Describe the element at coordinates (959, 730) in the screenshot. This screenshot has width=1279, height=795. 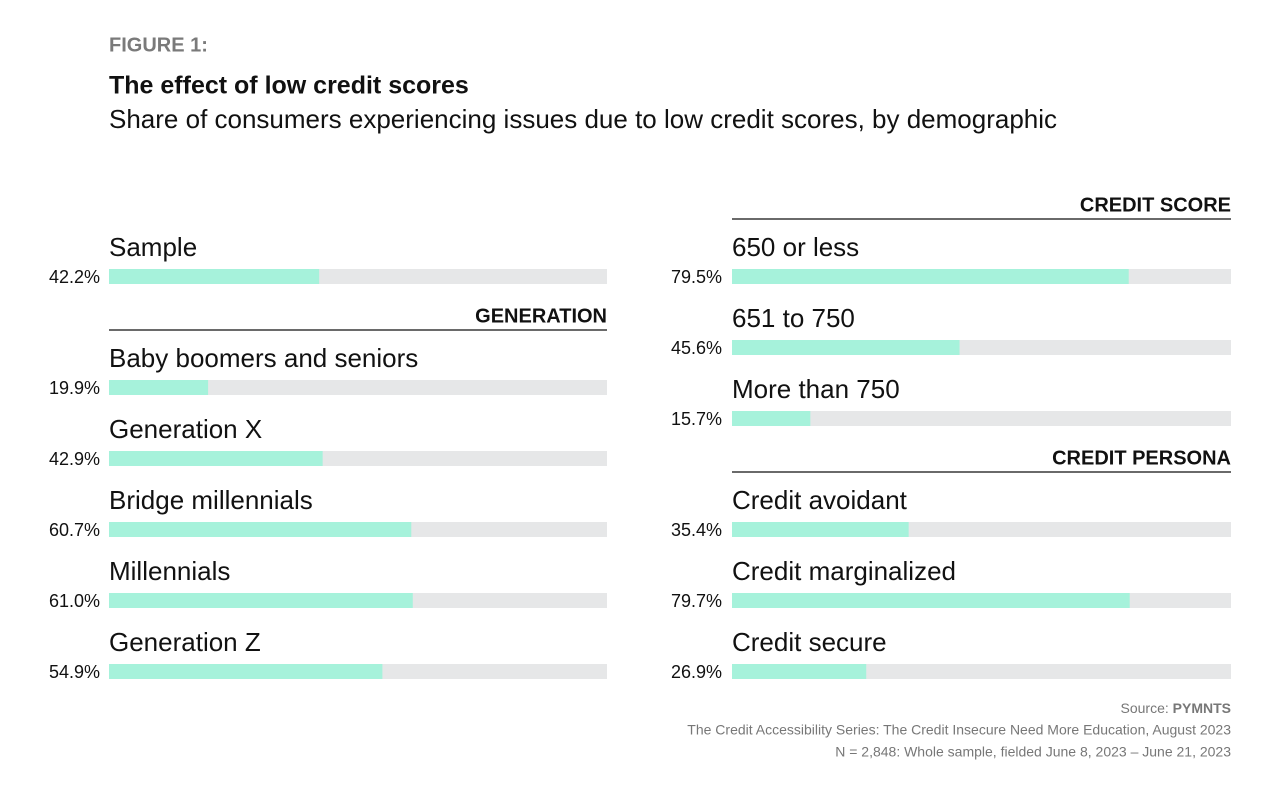
I see `note: The Credit Accessibility Series` at that location.